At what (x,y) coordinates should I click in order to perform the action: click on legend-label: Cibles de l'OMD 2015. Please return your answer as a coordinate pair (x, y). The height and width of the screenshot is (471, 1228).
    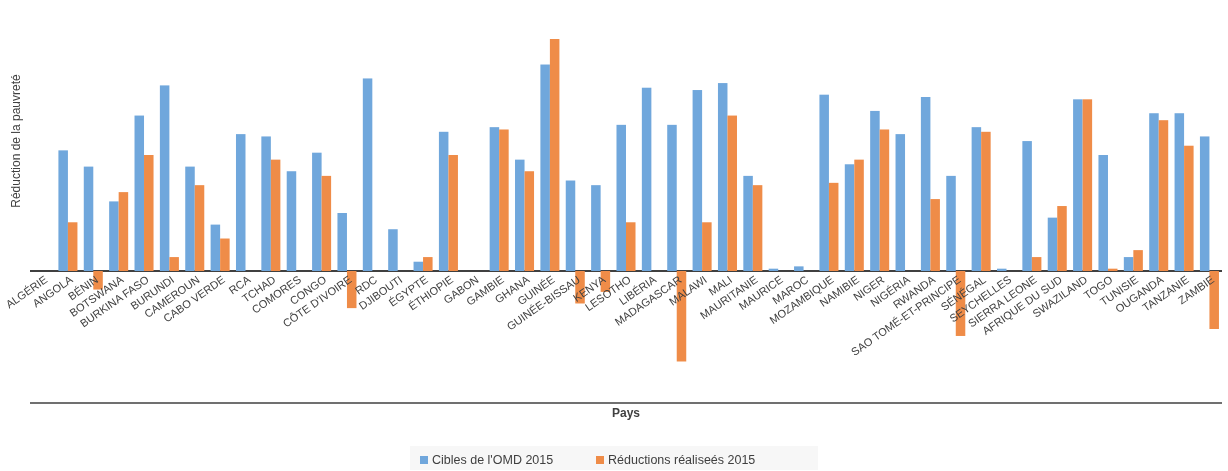
    Looking at the image, I should click on (493, 460).